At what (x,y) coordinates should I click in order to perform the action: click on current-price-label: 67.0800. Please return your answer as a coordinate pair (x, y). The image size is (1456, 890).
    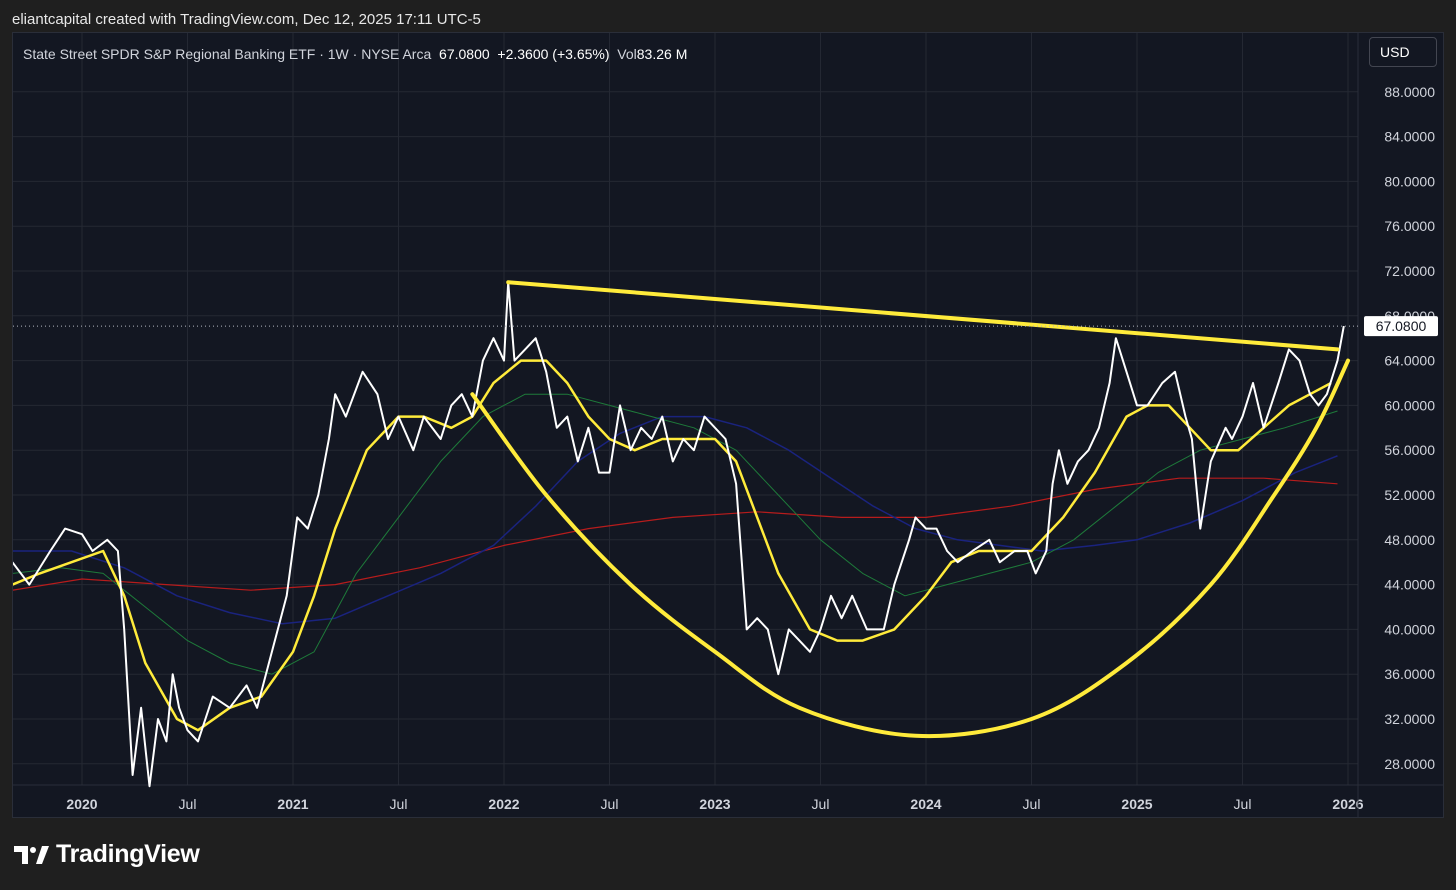
    Looking at the image, I should click on (1401, 326).